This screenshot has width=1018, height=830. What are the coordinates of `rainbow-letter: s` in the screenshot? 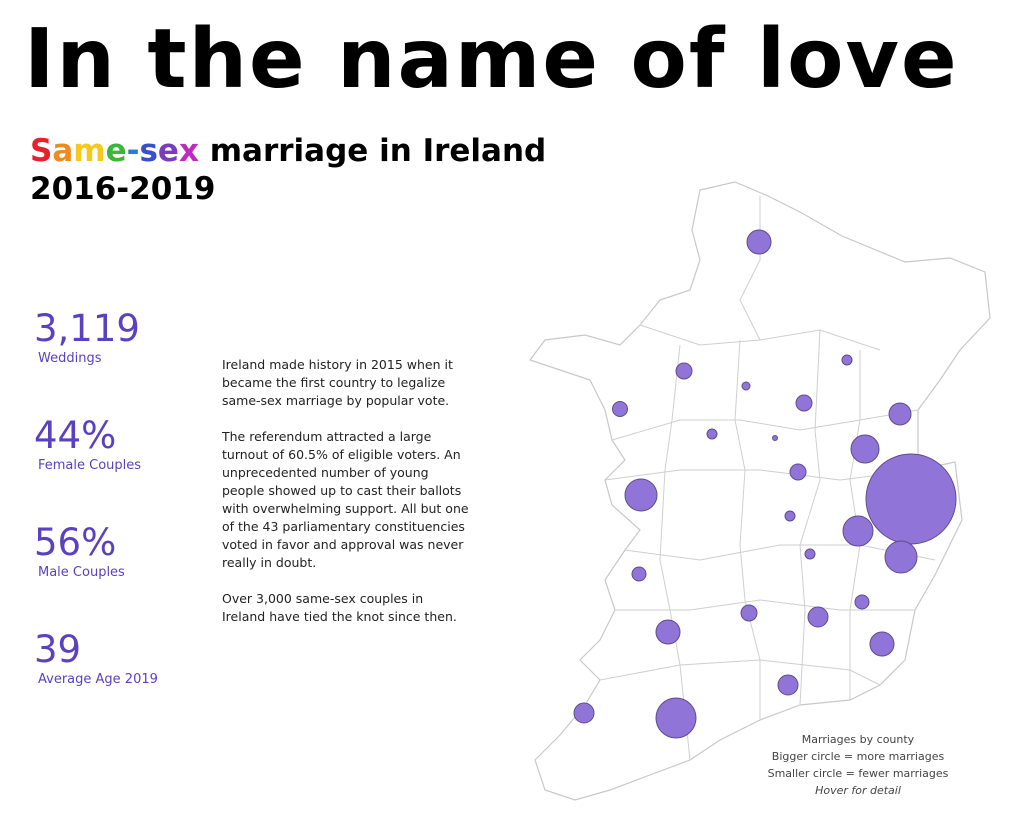 It's located at (148, 151).